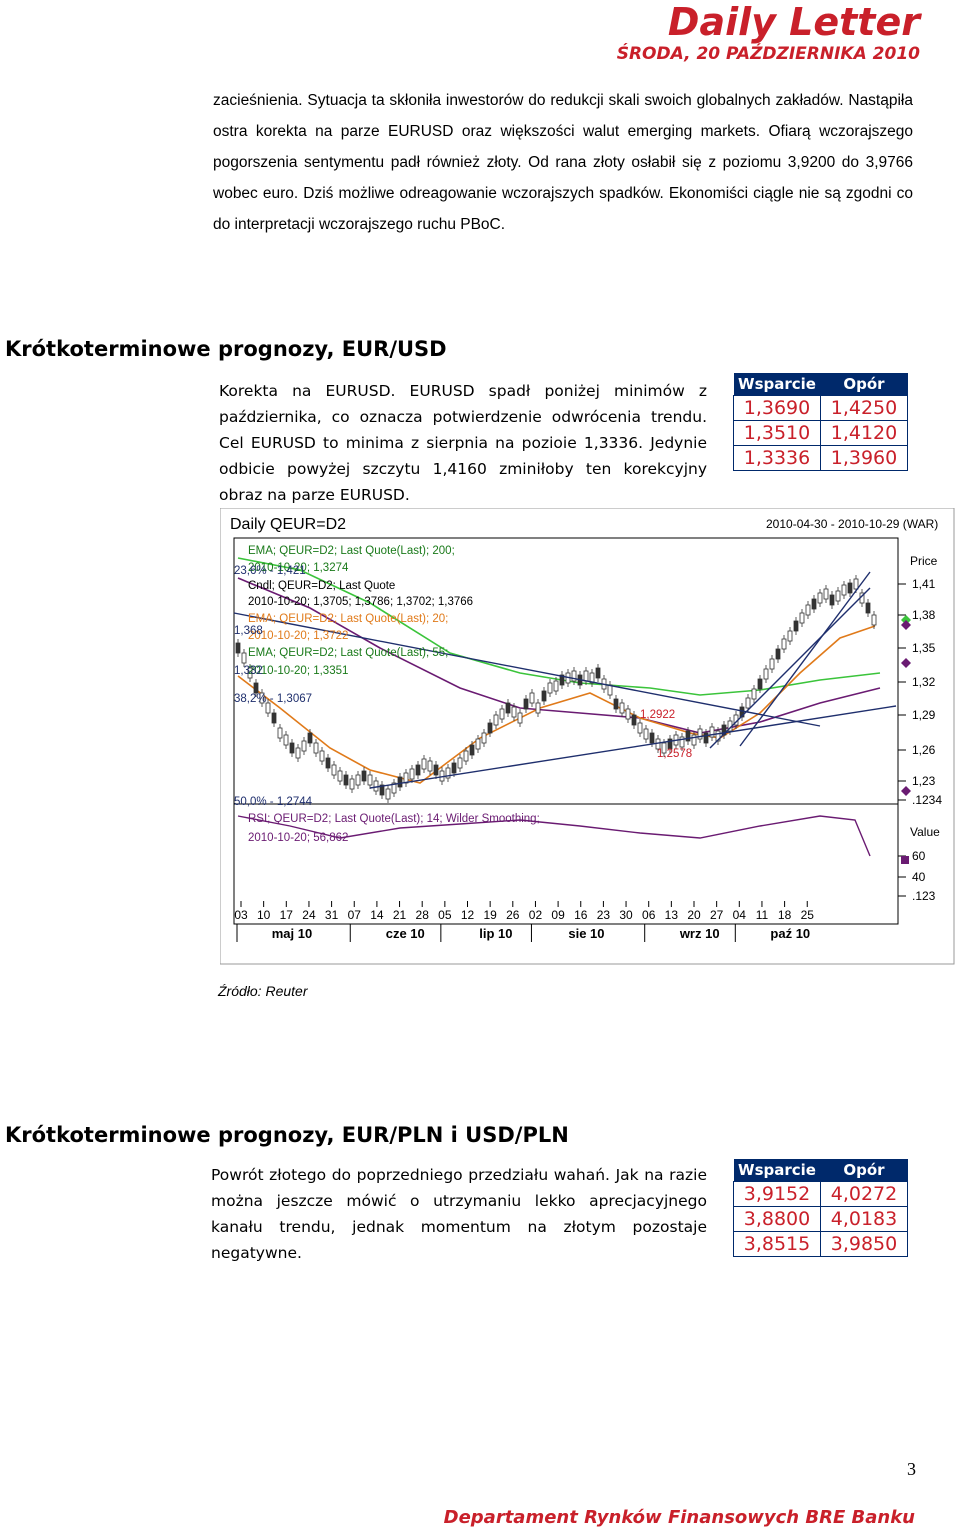 Image resolution: width=960 pixels, height=1532 pixels. I want to click on section-heading-eurusd: Krótkoterminowe prognozy, EUR/USD, so click(226, 349).